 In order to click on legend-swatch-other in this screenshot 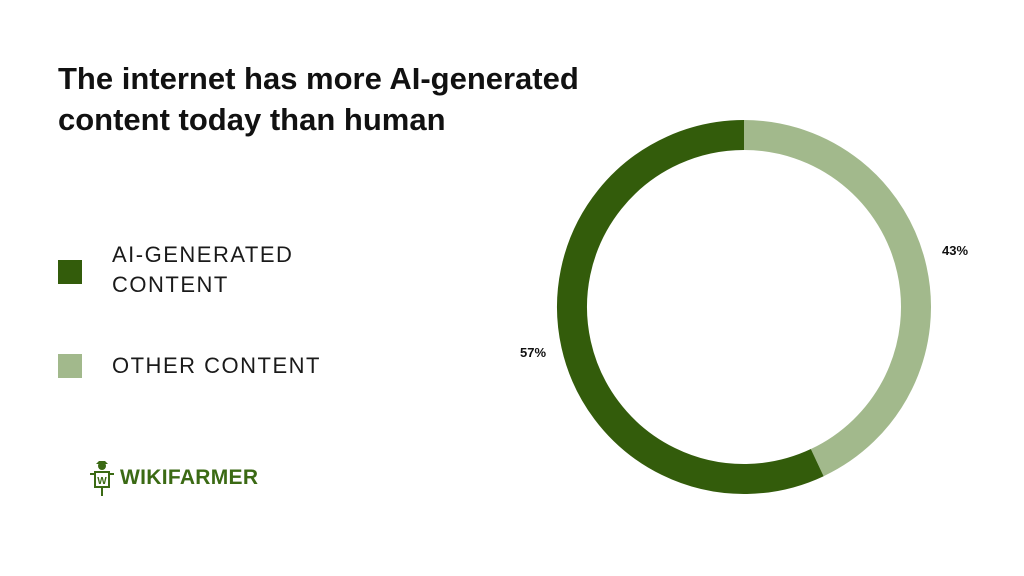, I will do `click(70, 366)`.